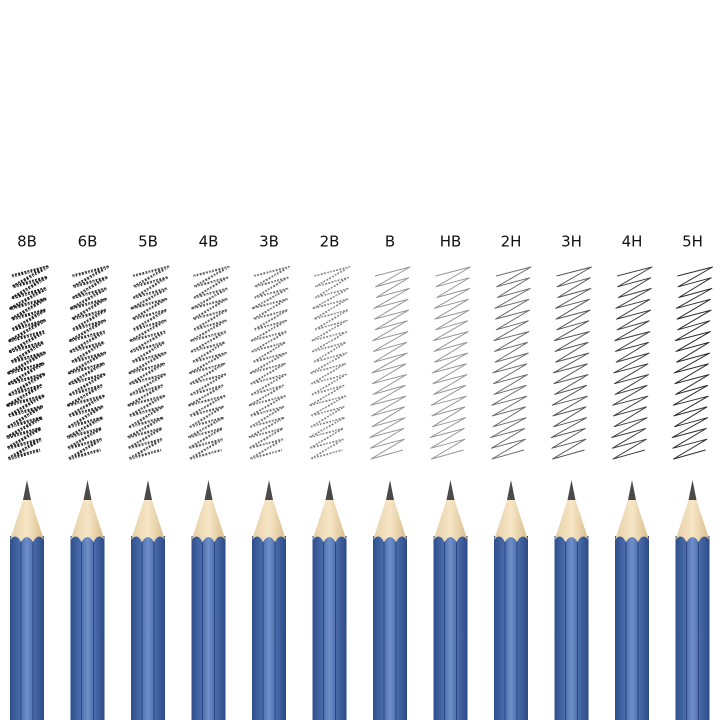  I want to click on grade-label: 6B, so click(88, 242).